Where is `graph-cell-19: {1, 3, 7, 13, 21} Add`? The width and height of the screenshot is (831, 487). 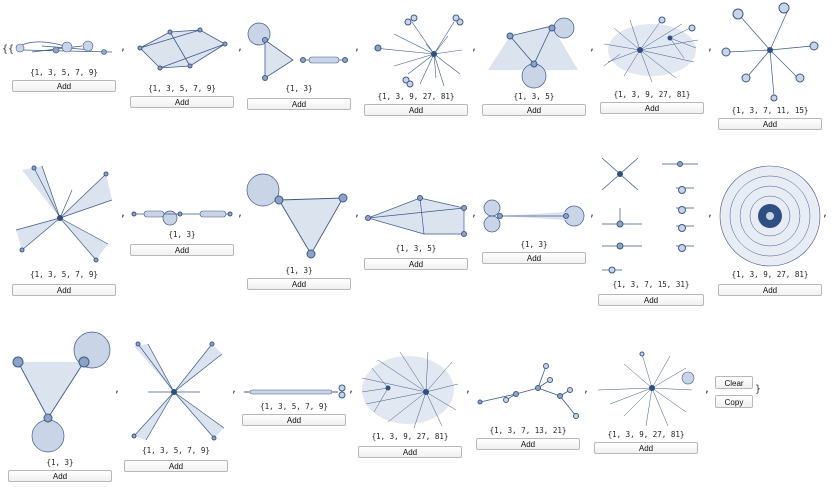 graph-cell-19: {1, 3, 7, 13, 21} Add is located at coordinates (528, 406).